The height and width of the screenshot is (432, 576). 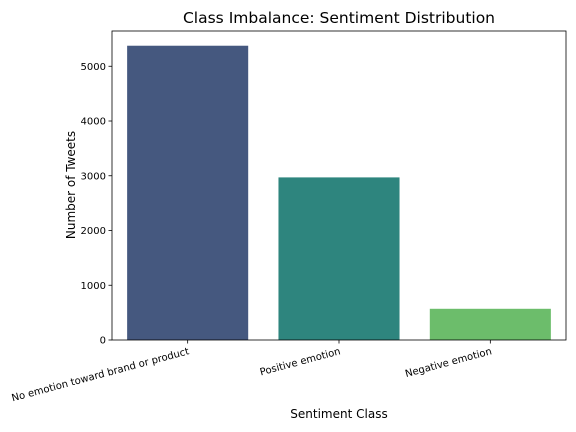 I want to click on y-tick-label: 1000, so click(x=93, y=286).